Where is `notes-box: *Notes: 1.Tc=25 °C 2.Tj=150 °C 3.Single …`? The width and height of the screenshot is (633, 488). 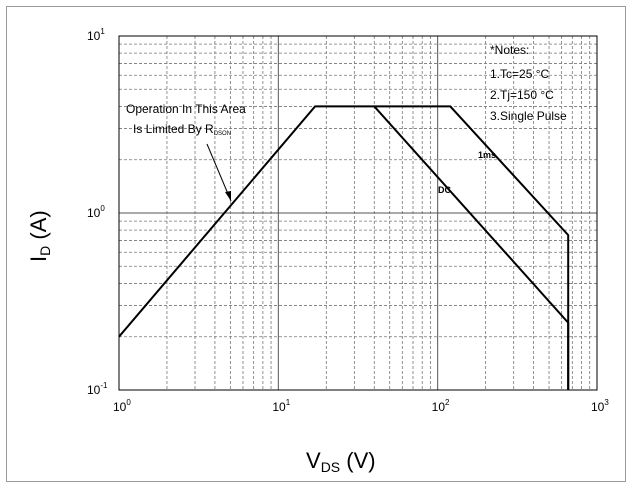 notes-box: *Notes: 1.Tc=25 °C 2.Tj=150 °C 3.Single … is located at coordinates (528, 83).